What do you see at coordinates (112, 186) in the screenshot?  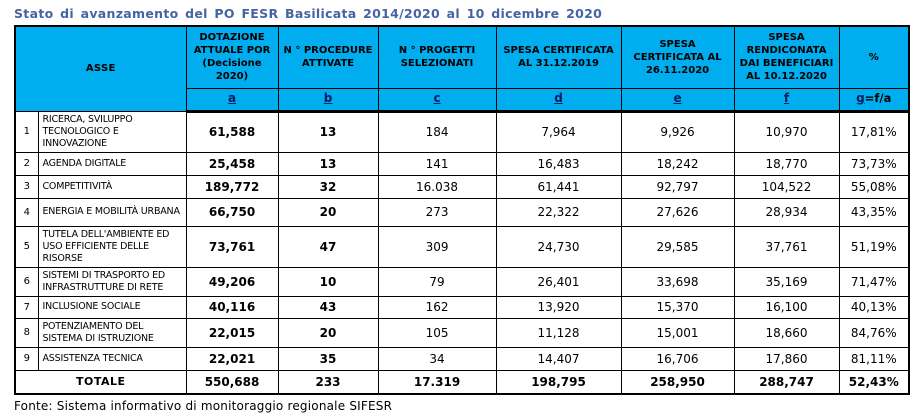 I see `asse-name-cell: COMPETITIVITÀ` at bounding box center [112, 186].